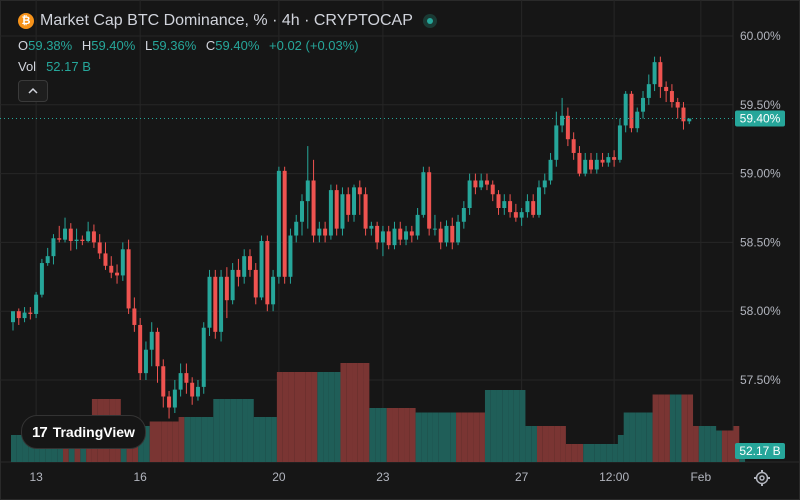 Image resolution: width=800 pixels, height=500 pixels. Describe the element at coordinates (93, 432) in the screenshot. I see `tradingview-wordmark: TradingView` at that location.